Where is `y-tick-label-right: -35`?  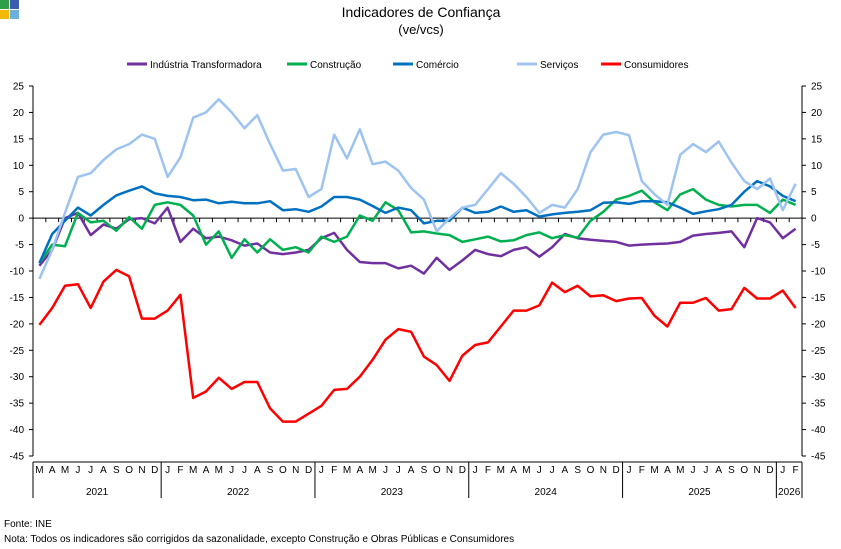 y-tick-label-right: -35 is located at coordinates (818, 404).